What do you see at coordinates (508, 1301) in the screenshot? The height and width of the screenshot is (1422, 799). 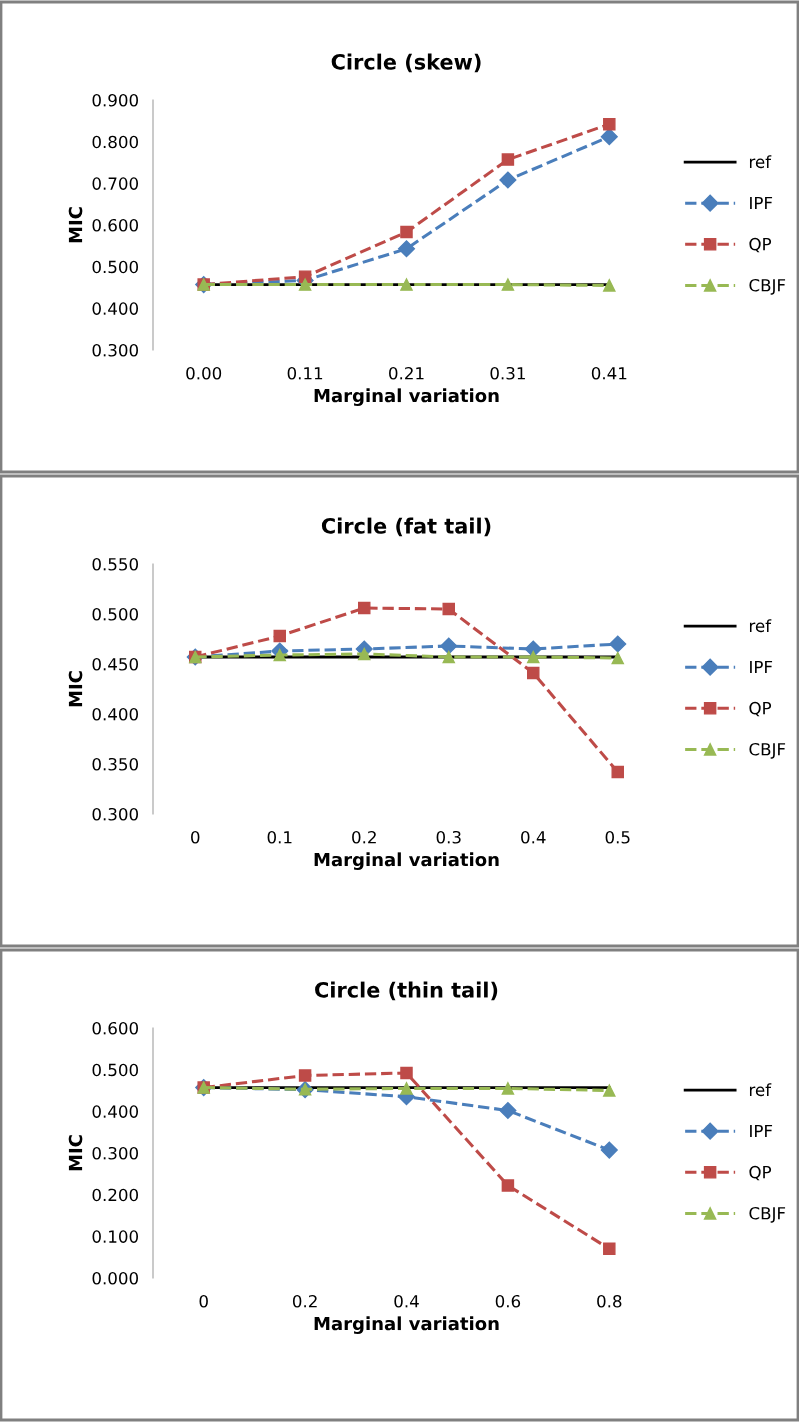 I see `x-tick-label: 0.6` at bounding box center [508, 1301].